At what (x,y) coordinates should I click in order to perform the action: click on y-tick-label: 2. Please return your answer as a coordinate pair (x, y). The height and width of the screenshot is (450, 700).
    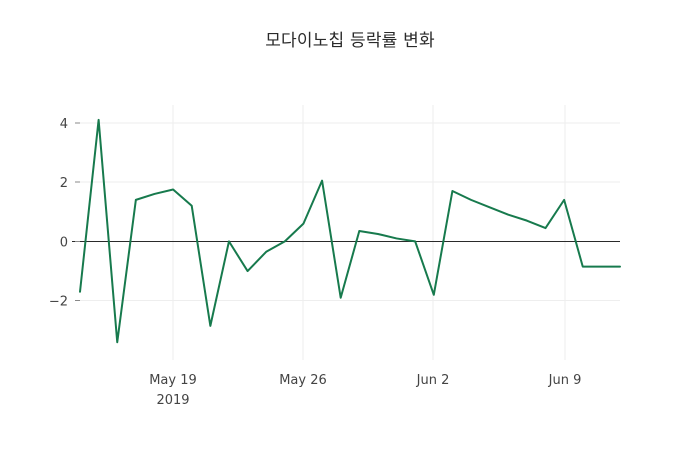
    Looking at the image, I should click on (64, 183).